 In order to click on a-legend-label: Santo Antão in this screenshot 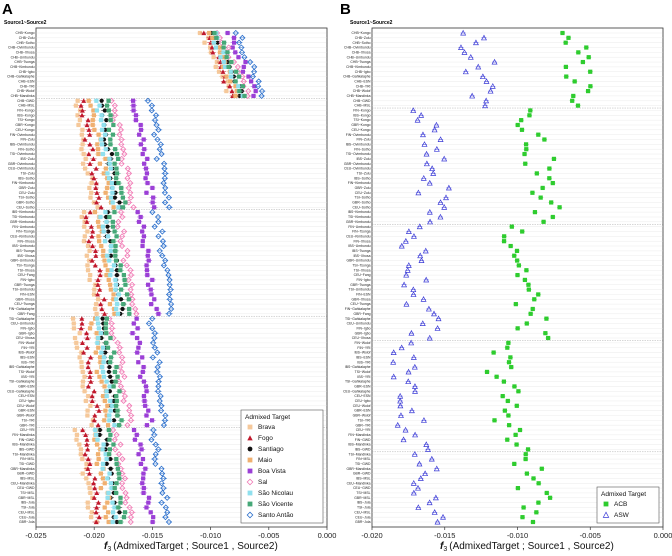, I will do `click(276, 515)`.